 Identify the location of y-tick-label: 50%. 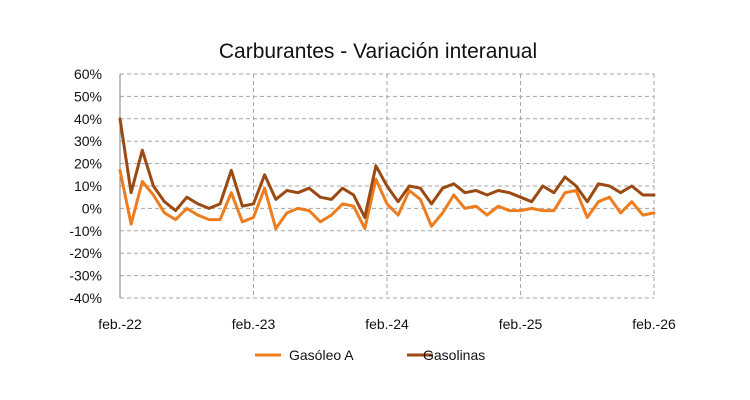
(88, 96).